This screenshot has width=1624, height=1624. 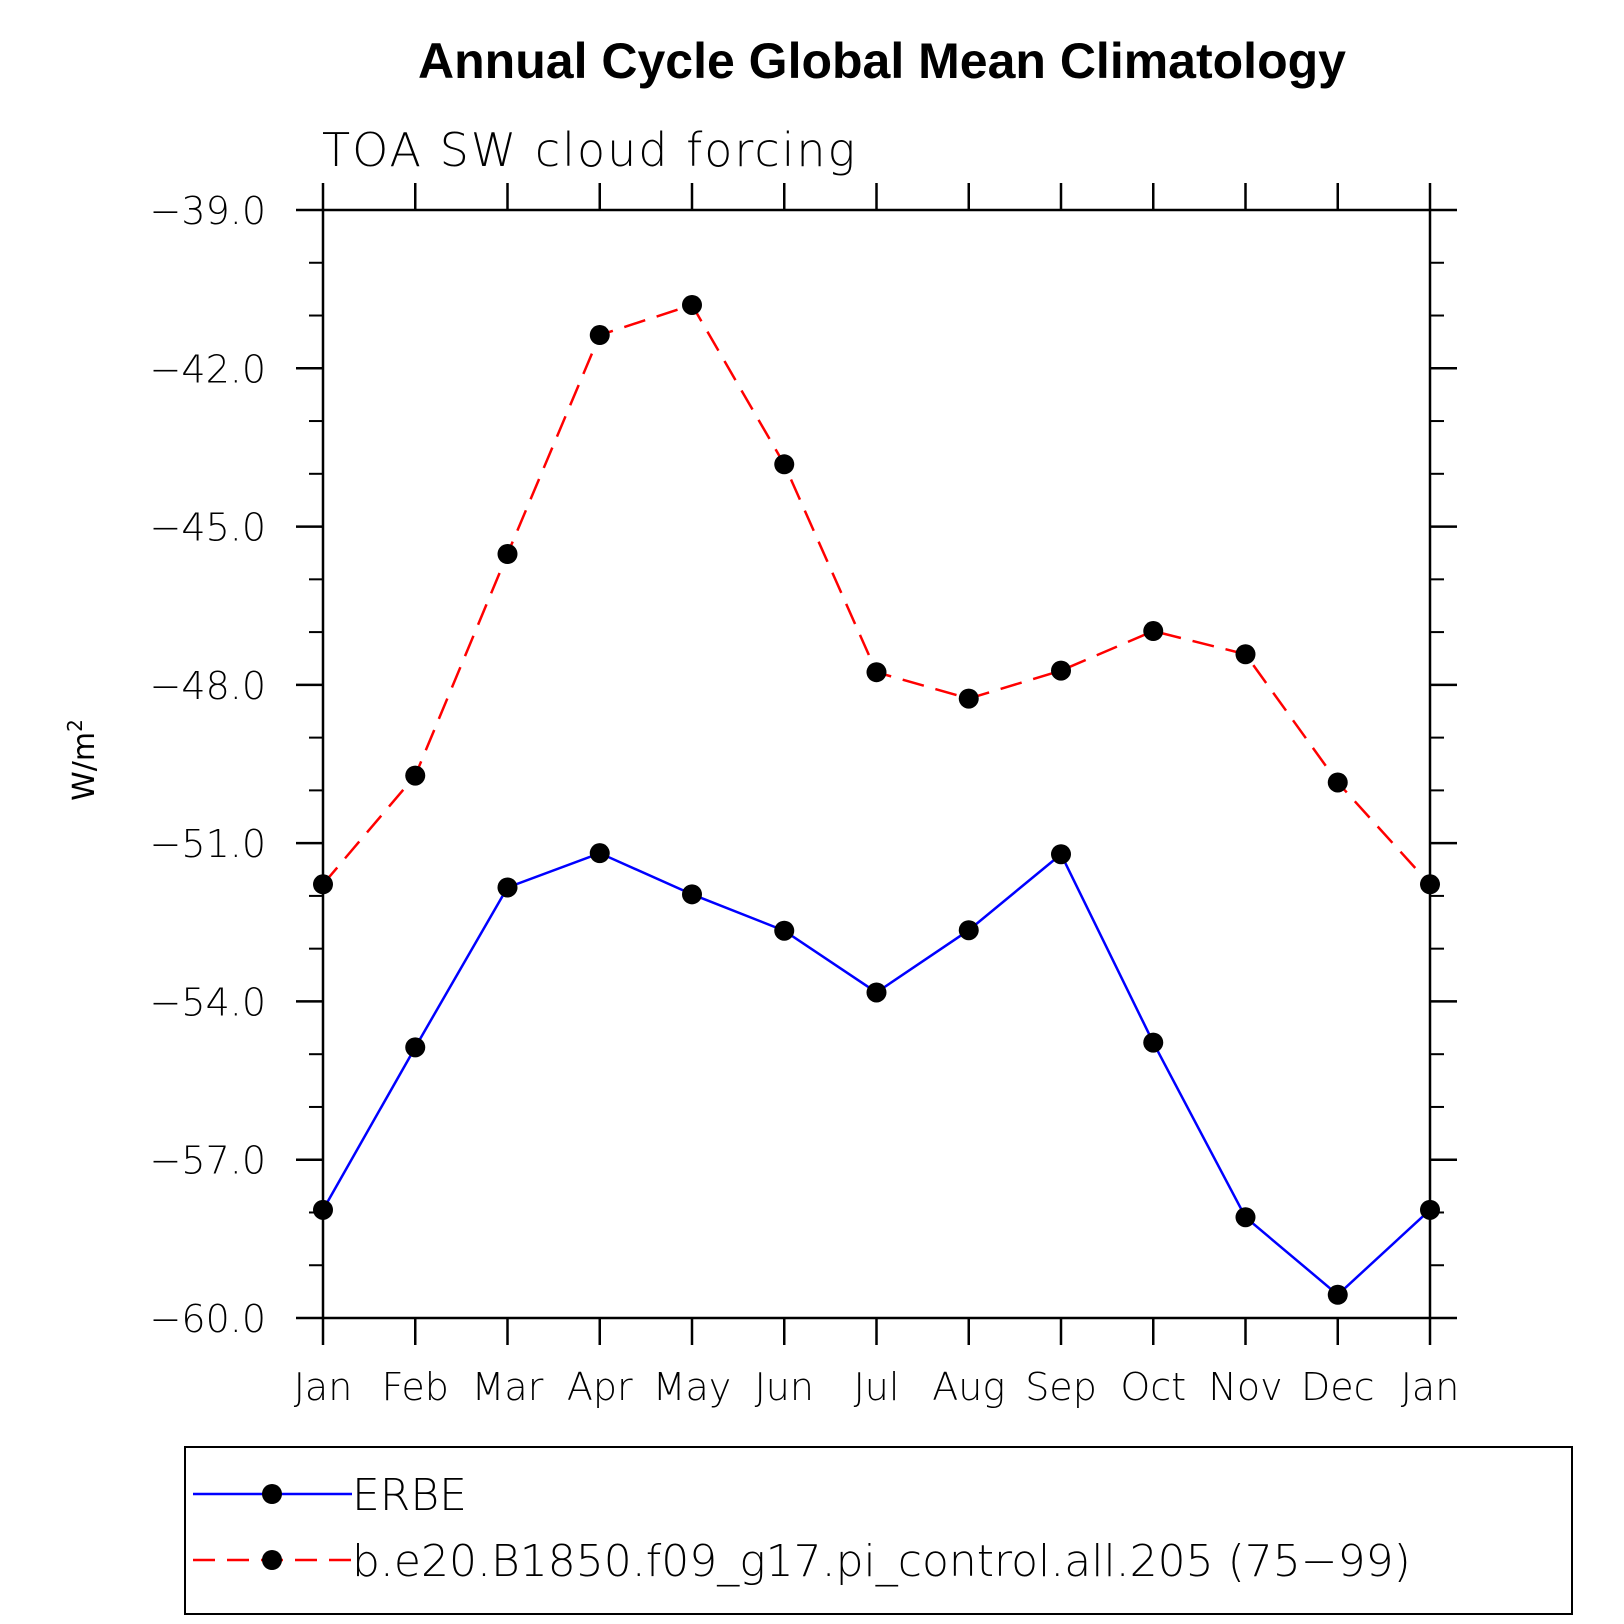 What do you see at coordinates (208, 1319) in the screenshot?
I see `y-tick-label: −60.0` at bounding box center [208, 1319].